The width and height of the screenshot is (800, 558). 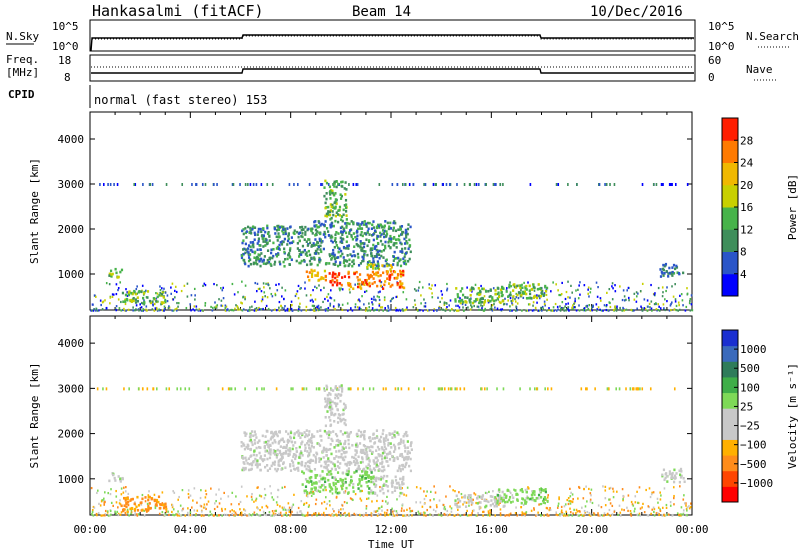 What do you see at coordinates (772, 36) in the screenshot?
I see `nsearch-label: N.Search` at bounding box center [772, 36].